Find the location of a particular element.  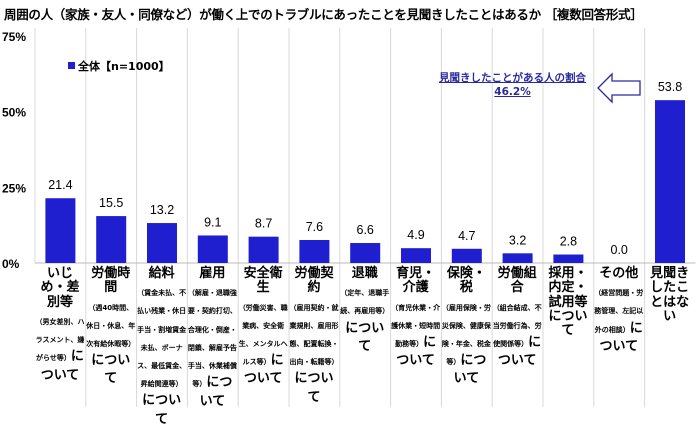

category-detail: （解雇・退職強要・契約打切、合理化・倒産・閉鎖、解雇予告手当、休業補償等） is located at coordinates (212, 339).